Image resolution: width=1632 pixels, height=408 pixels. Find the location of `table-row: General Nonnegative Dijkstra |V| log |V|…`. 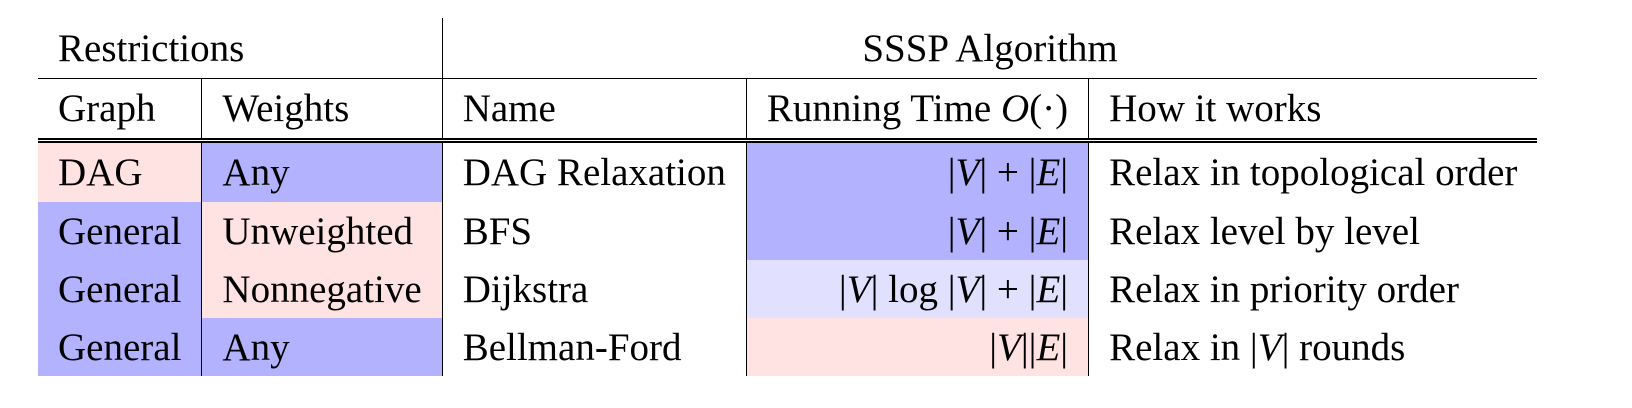

table-row: General Nonnegative Dijkstra |V| log |V|… is located at coordinates (788, 289).